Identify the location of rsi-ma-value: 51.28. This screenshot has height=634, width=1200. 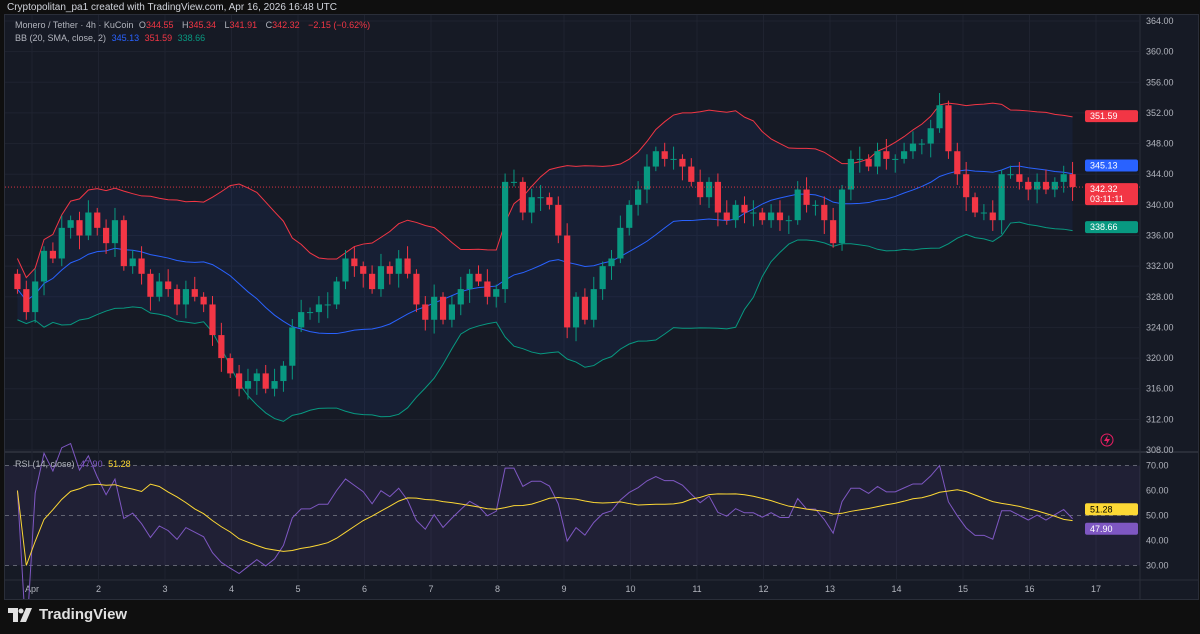
(119, 464).